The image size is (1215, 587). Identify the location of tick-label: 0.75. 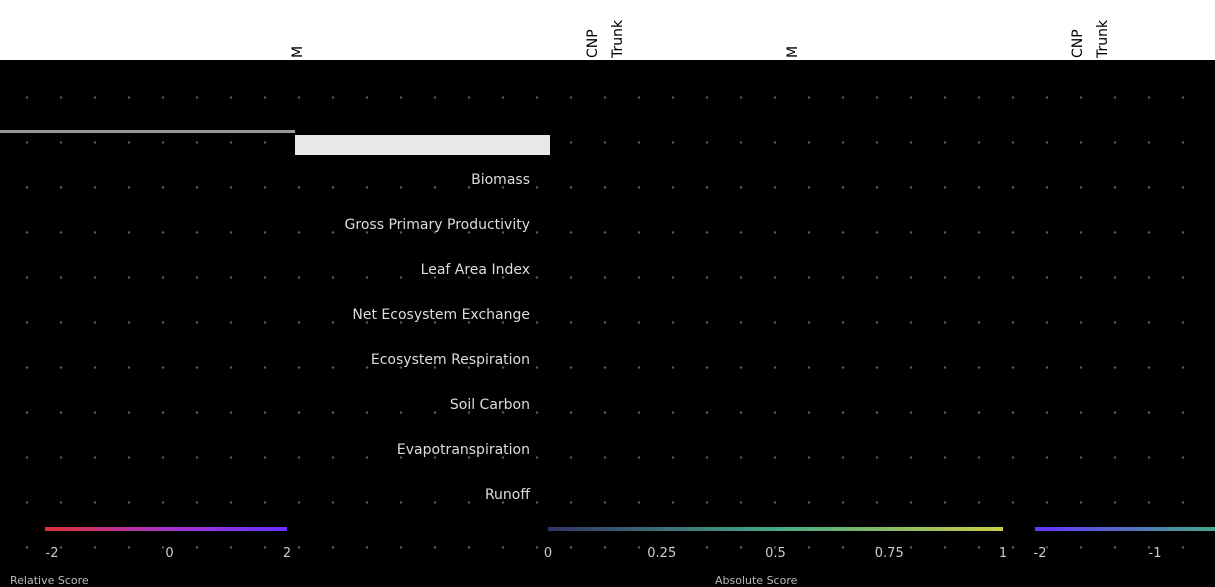
(889, 553).